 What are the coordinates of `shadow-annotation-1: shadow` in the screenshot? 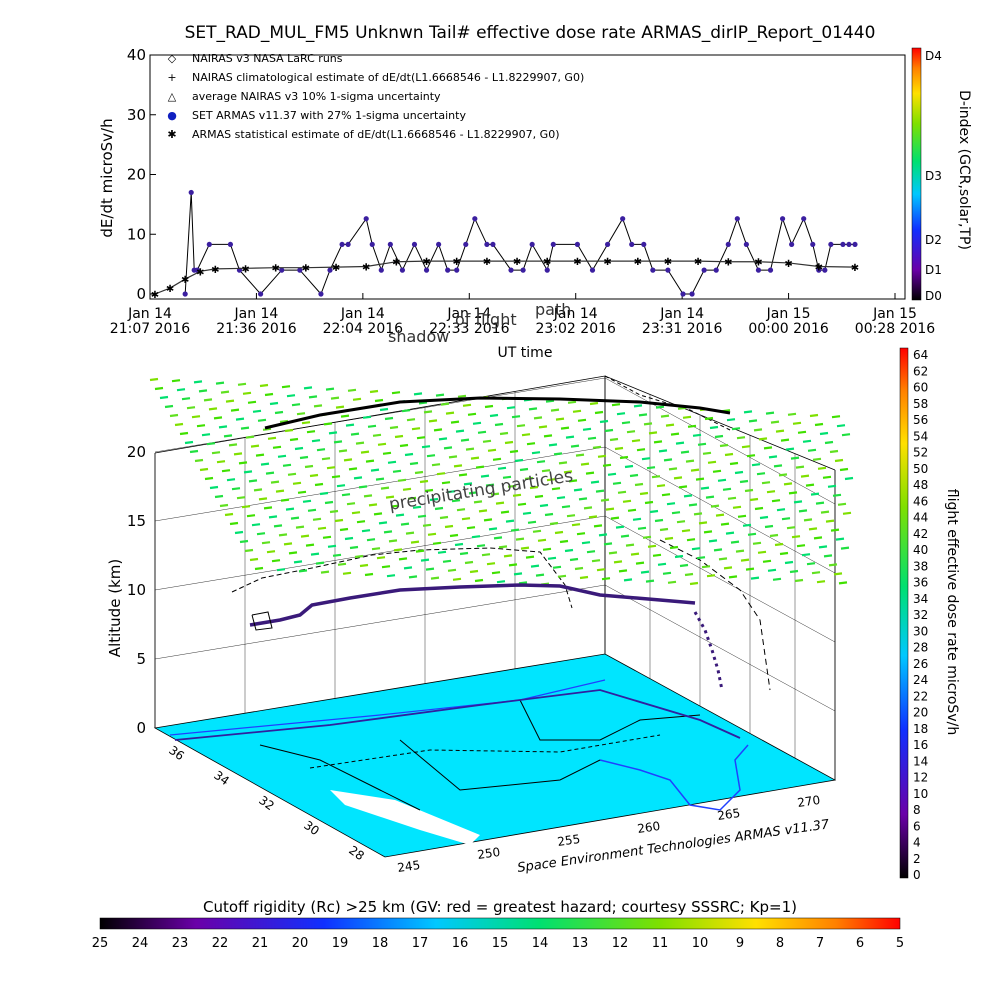 It's located at (418, 336).